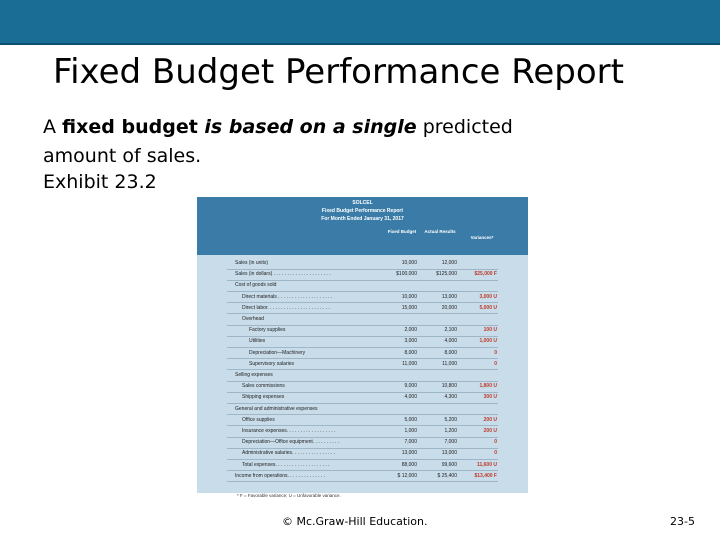 Image resolution: width=720 pixels, height=540 pixels. Describe the element at coordinates (450, 419) in the screenshot. I see `actual-value: 5,200` at that location.